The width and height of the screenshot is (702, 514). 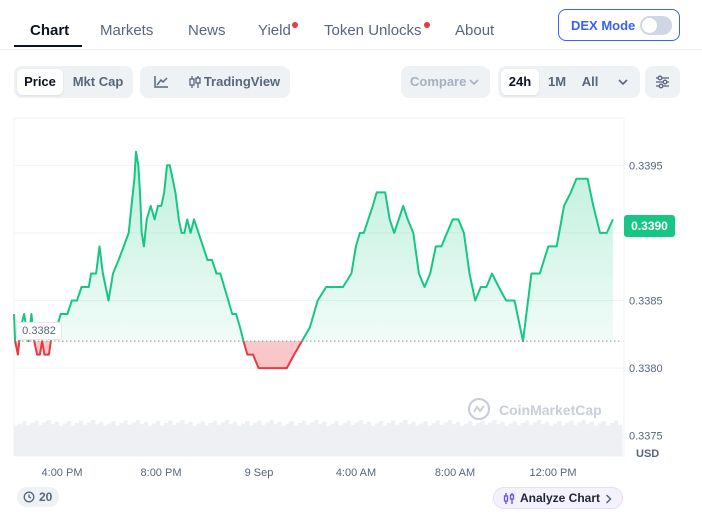 I want to click on tab-about: About, so click(x=475, y=30).